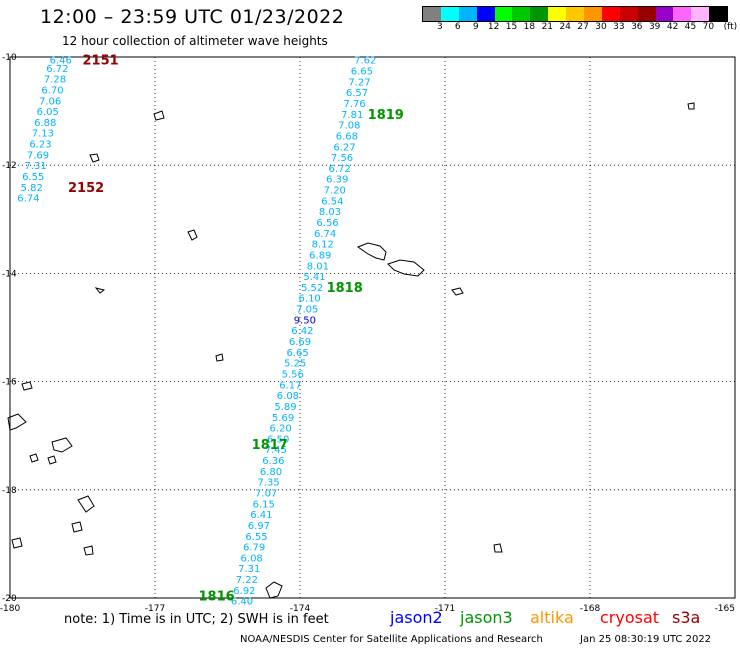 The image size is (740, 650). Describe the element at coordinates (335, 191) in the screenshot. I see `wave-height-value: 7.20` at that location.